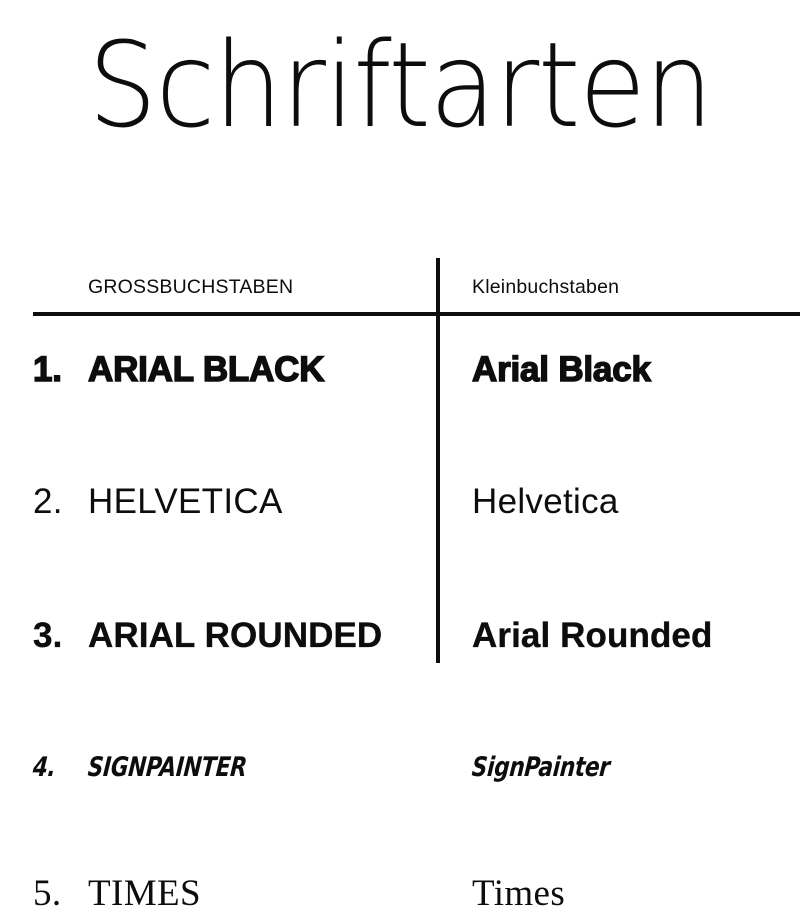 The width and height of the screenshot is (800, 915). Describe the element at coordinates (144, 893) in the screenshot. I see `row-uppercase: TIMES` at that location.